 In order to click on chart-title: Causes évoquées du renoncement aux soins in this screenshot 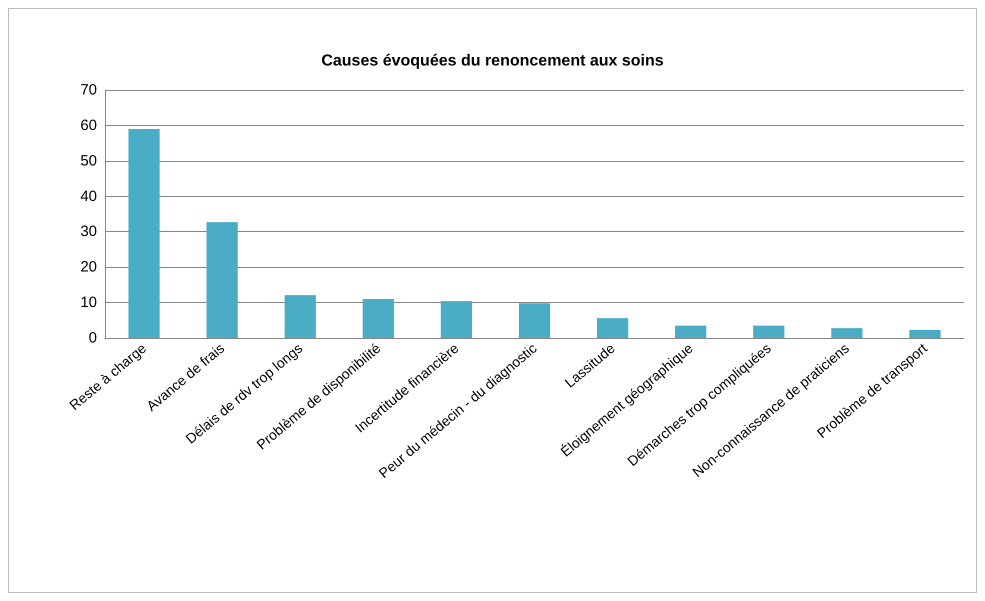, I will do `click(492, 61)`.